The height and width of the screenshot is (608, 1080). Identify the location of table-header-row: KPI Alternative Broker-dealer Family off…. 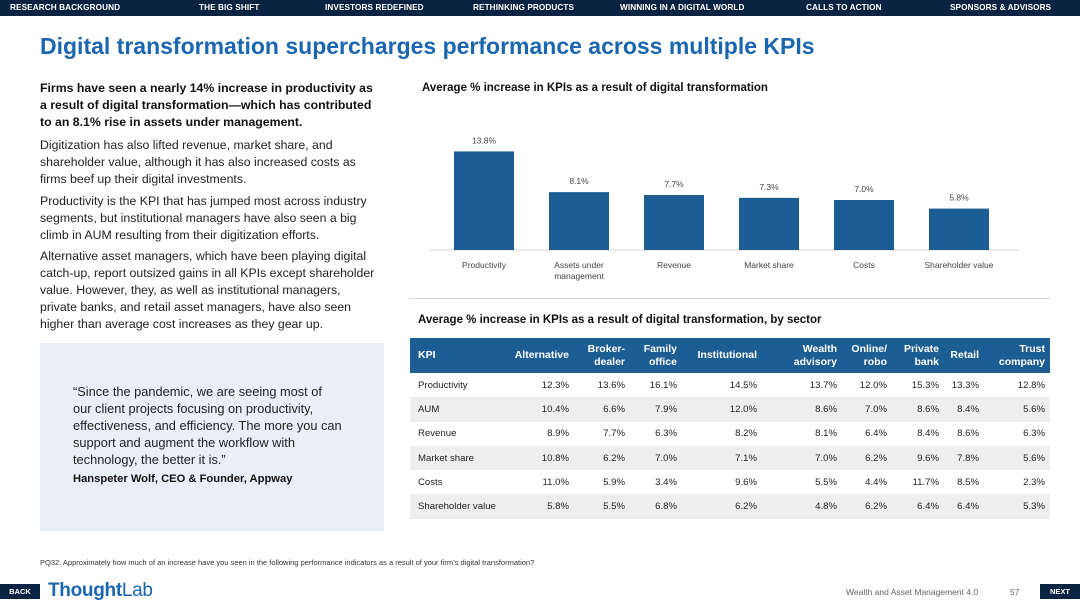
(730, 355).